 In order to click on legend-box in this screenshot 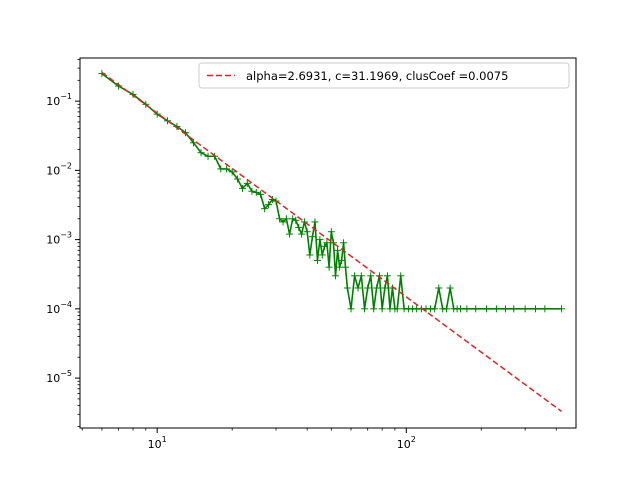, I will do `click(384, 75)`.